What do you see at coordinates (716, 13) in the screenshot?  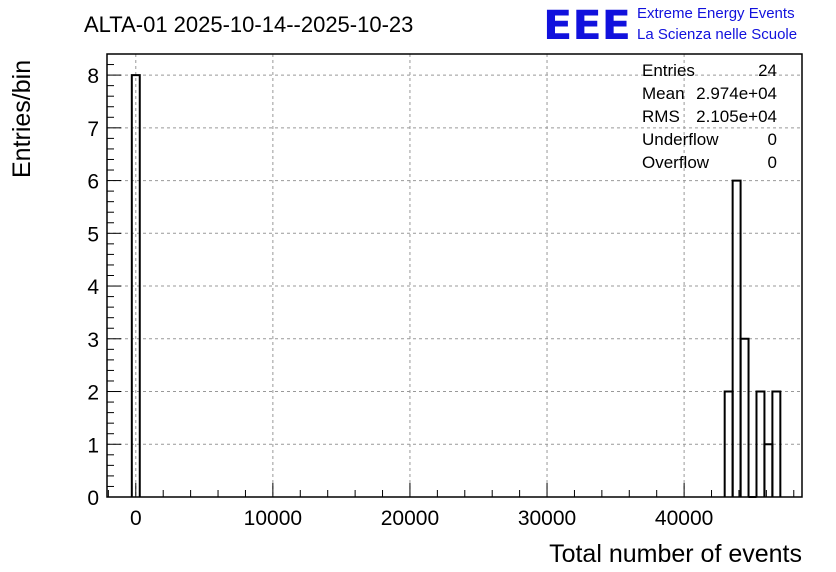 I see `brand-line-1: Extreme Energy Events` at bounding box center [716, 13].